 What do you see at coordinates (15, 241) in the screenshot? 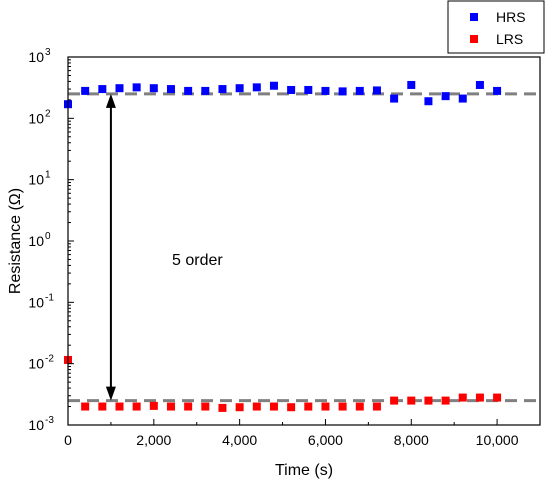
I see `y-axis-title: Resistance (Ω)` at bounding box center [15, 241].